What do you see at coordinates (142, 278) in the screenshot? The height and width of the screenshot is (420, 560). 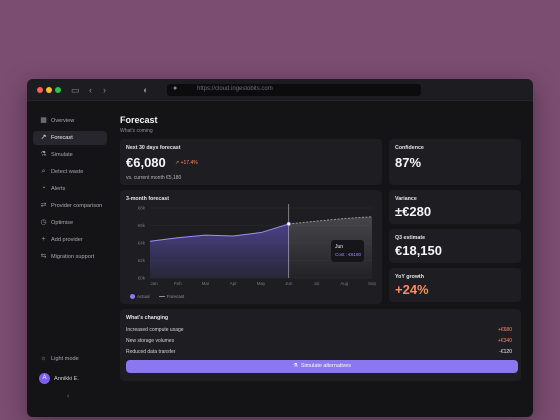 I see `y-tick-label: €0k` at bounding box center [142, 278].